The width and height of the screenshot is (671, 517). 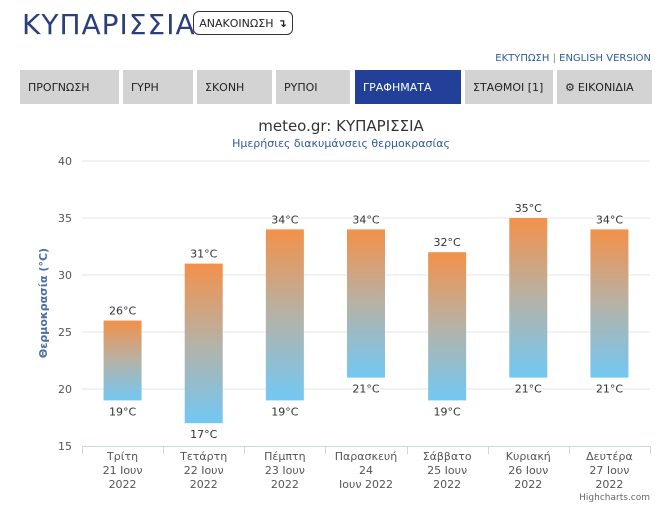 What do you see at coordinates (285, 470) in the screenshot?
I see `x-tick-label: 23 Ιουν` at bounding box center [285, 470].